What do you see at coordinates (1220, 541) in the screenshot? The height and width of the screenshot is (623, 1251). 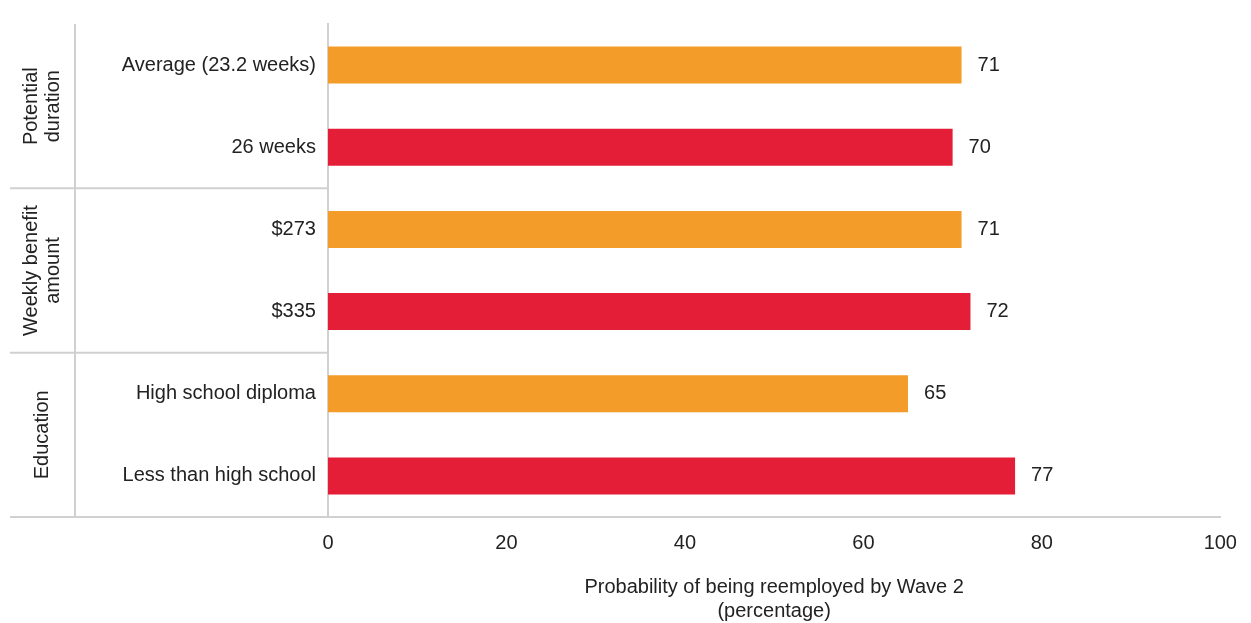 I see `x-tick-label: 100` at bounding box center [1220, 541].